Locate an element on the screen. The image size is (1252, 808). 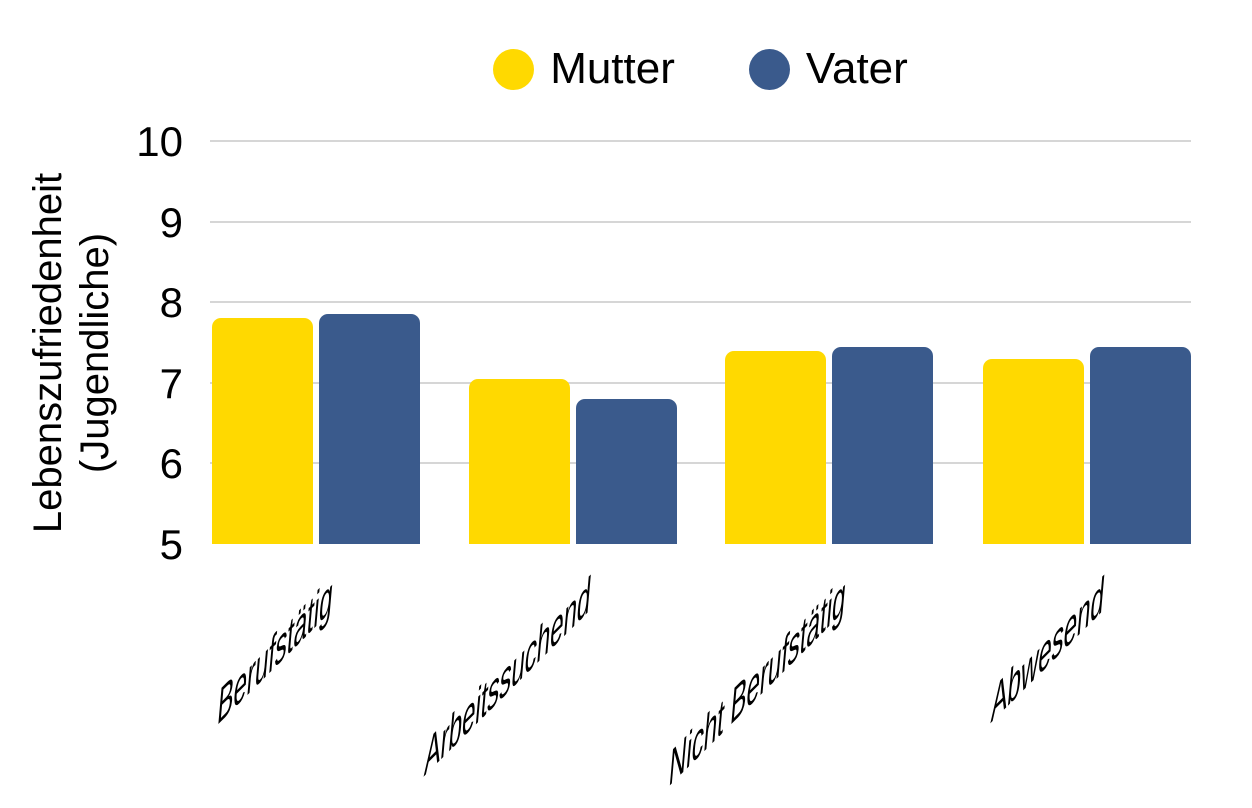
y-tick-label: 10 is located at coordinates (159, 141).